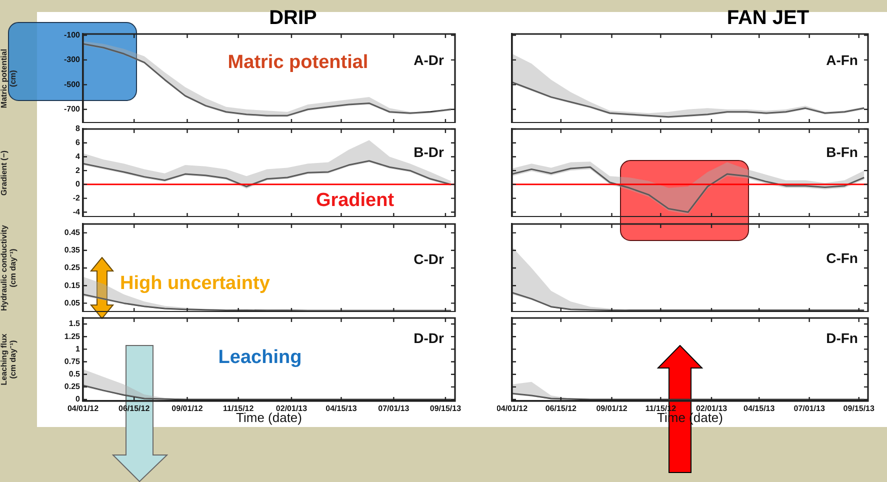 The width and height of the screenshot is (887, 482). What do you see at coordinates (72, 59) in the screenshot?
I see `y-tick-label: -300` at bounding box center [72, 59].